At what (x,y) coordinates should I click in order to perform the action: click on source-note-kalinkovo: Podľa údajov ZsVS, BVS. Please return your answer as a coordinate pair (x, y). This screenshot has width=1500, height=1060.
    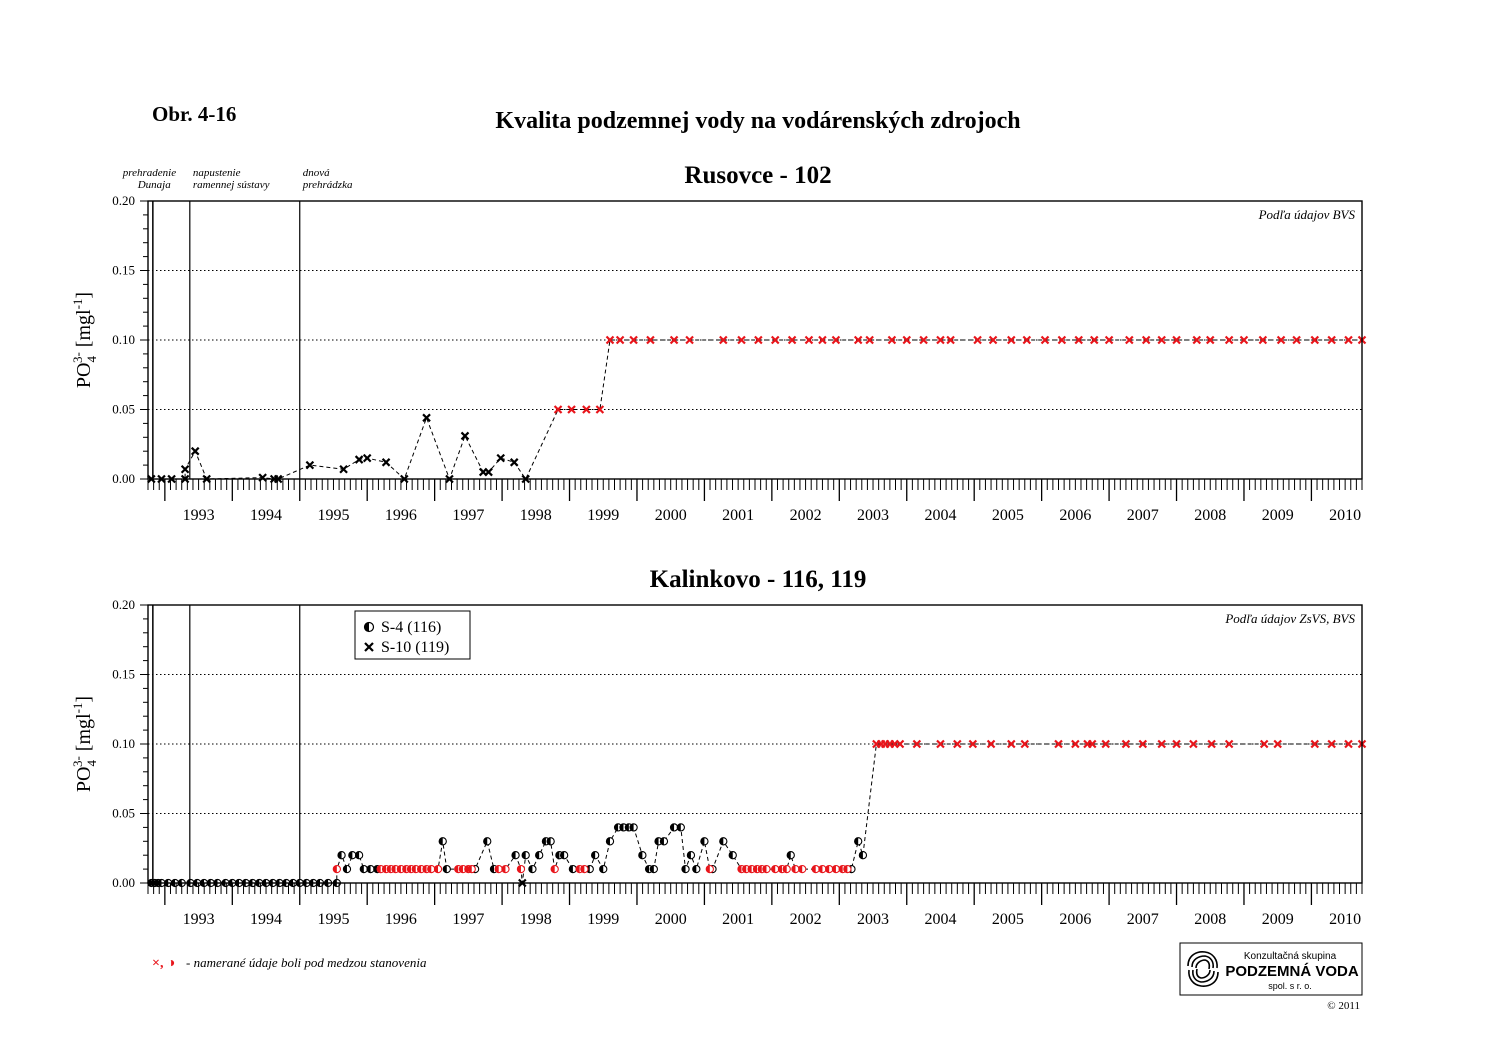
    Looking at the image, I should click on (1289, 618).